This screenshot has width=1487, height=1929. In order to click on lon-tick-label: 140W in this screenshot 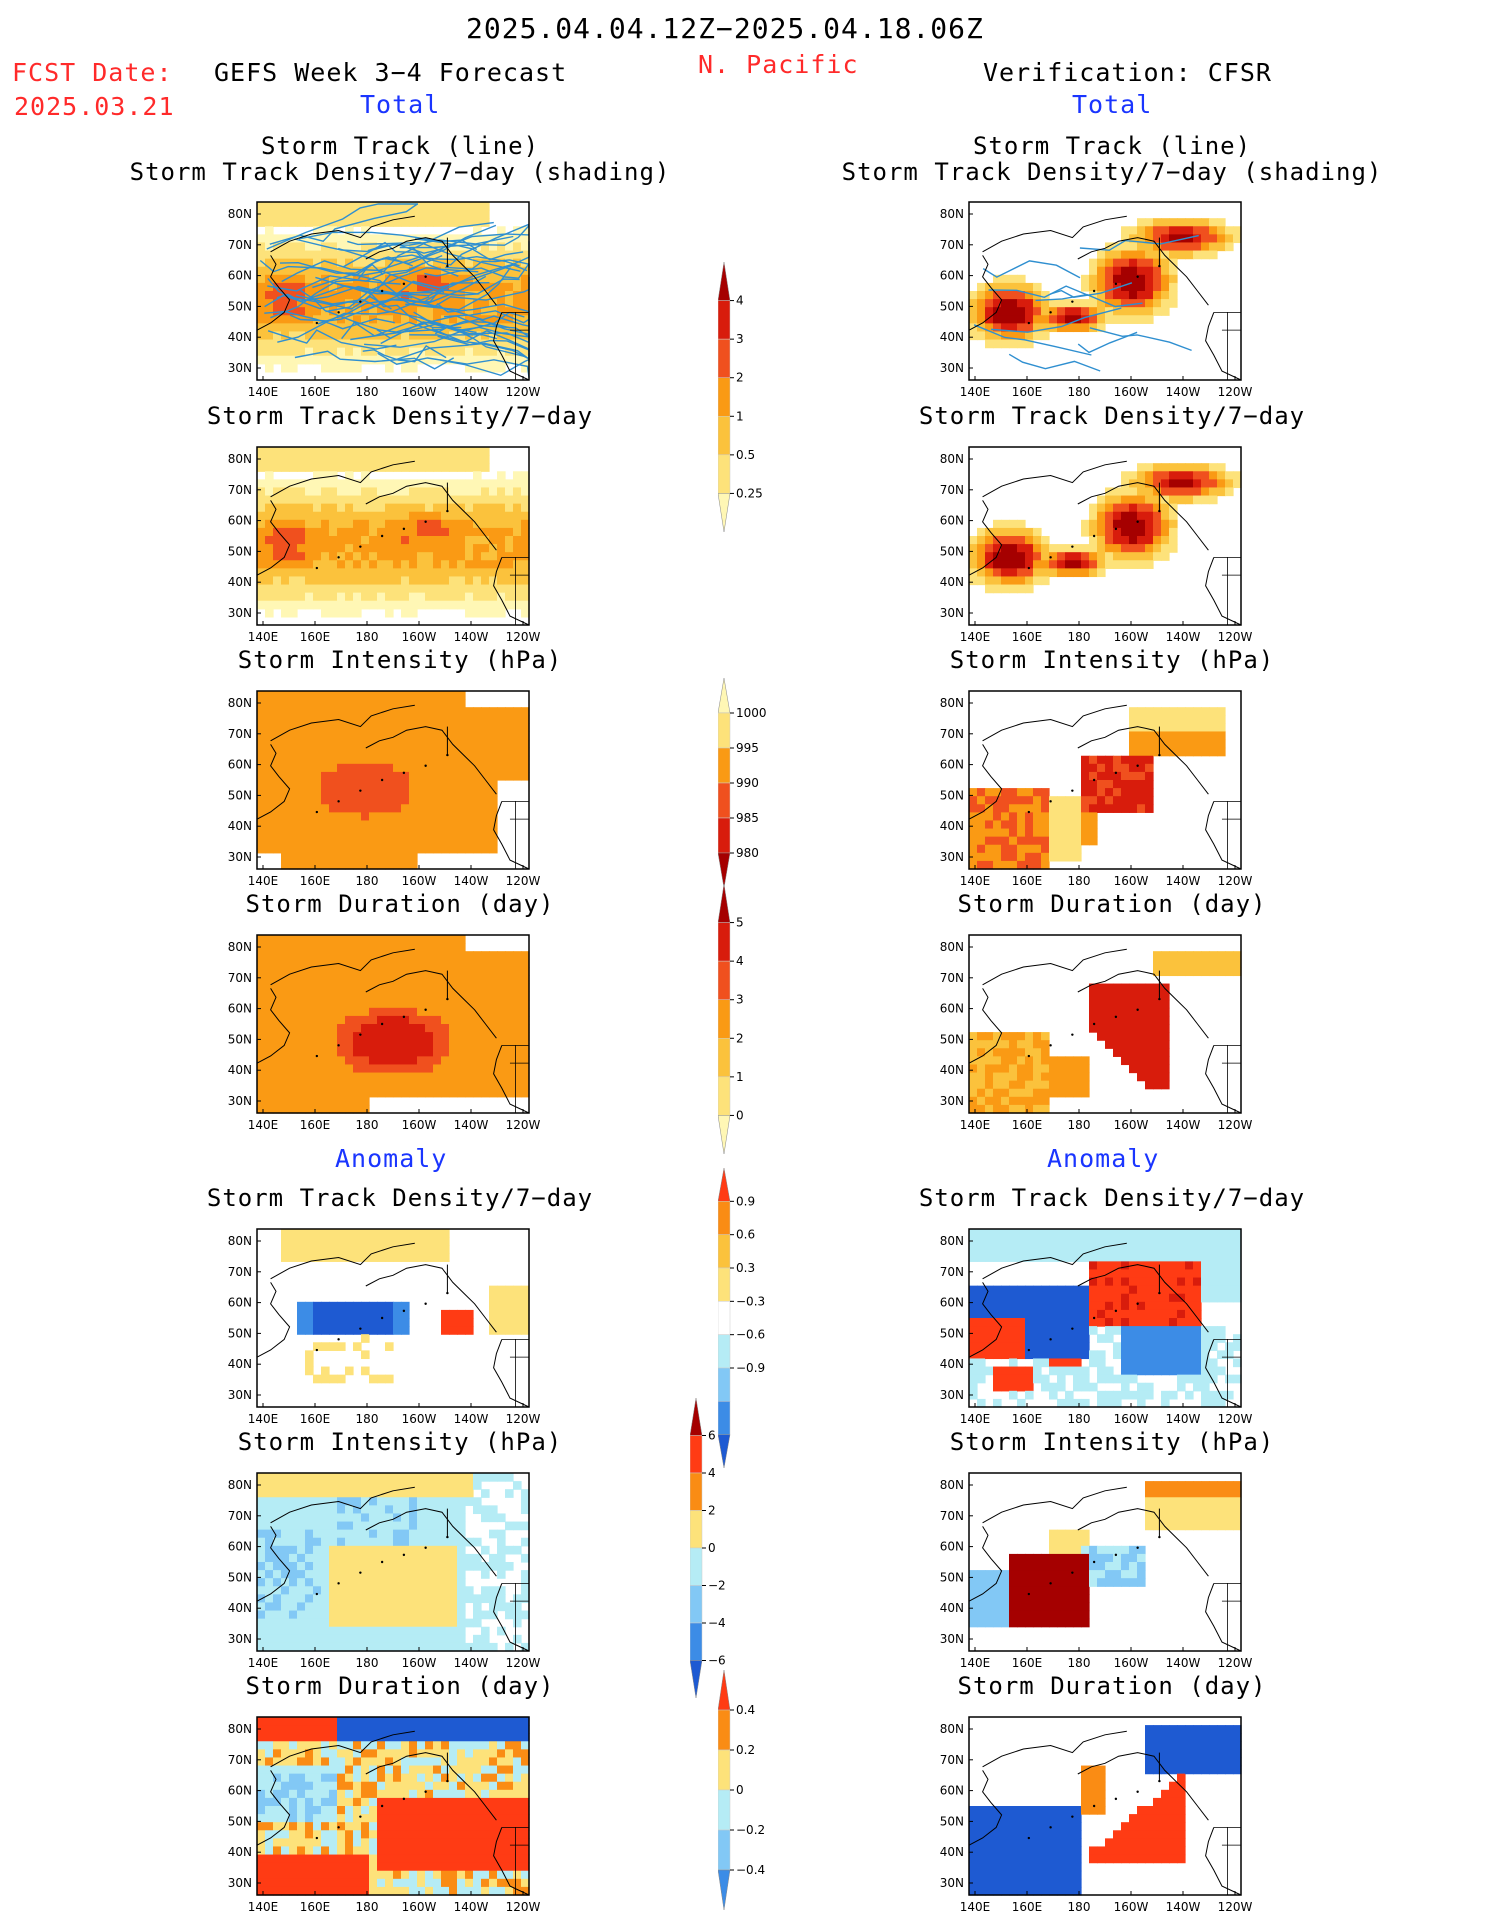, I will do `click(1183, 1125)`.